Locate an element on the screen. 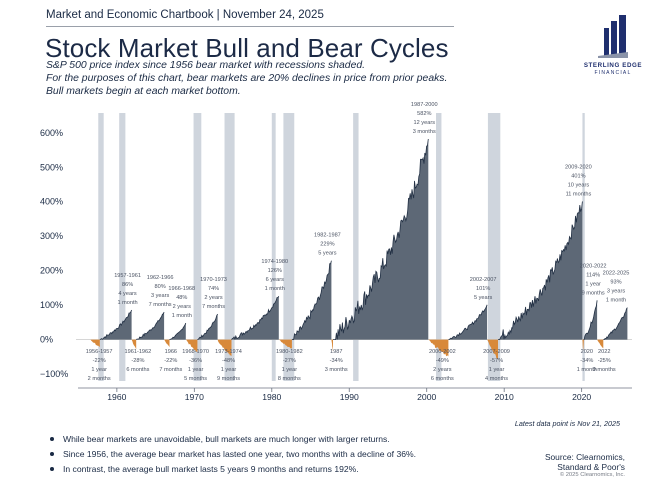 Image resolution: width=672 pixels, height=480 pixels. bull-market-label: 48% is located at coordinates (181, 298).